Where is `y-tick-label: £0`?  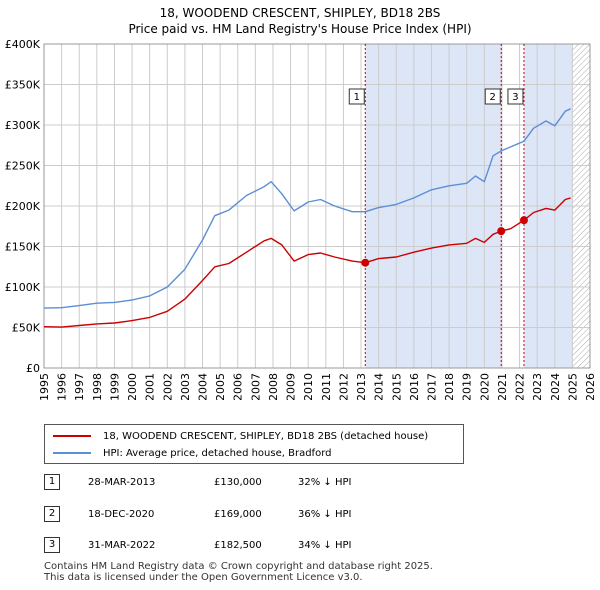
y-tick-label: £0 is located at coordinates (33, 368).